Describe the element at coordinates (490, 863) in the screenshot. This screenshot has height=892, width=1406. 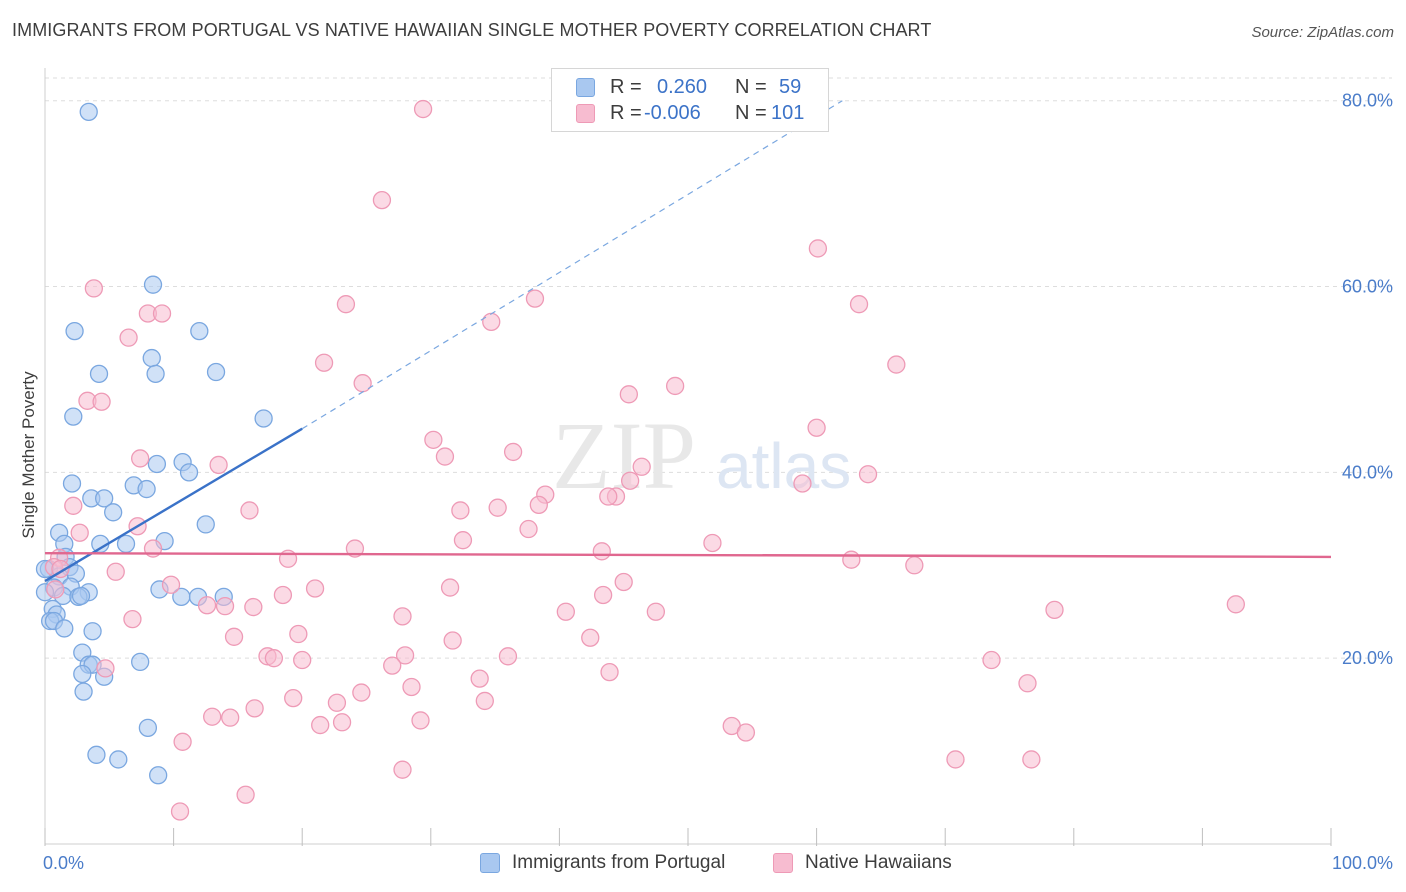
I see `bottom-legend-swatch-portugal` at that location.